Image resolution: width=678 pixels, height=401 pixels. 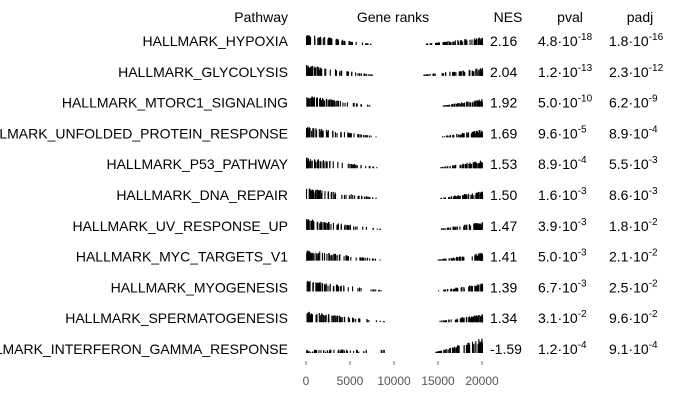 I want to click on pval-value-mantissa: 9.6, so click(x=548, y=133).